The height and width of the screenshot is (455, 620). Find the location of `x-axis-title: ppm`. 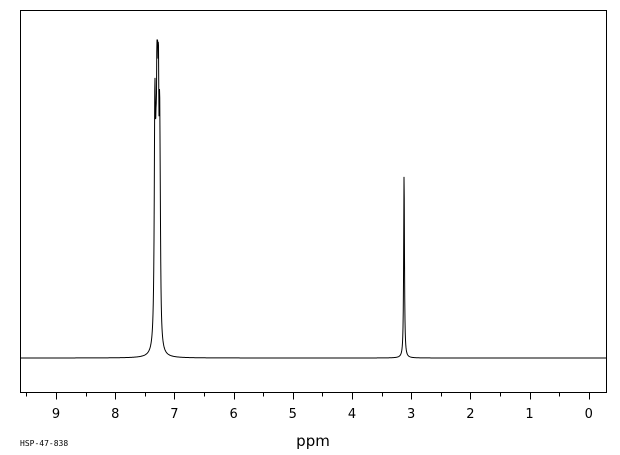

x-axis-title: ppm is located at coordinates (313, 441).